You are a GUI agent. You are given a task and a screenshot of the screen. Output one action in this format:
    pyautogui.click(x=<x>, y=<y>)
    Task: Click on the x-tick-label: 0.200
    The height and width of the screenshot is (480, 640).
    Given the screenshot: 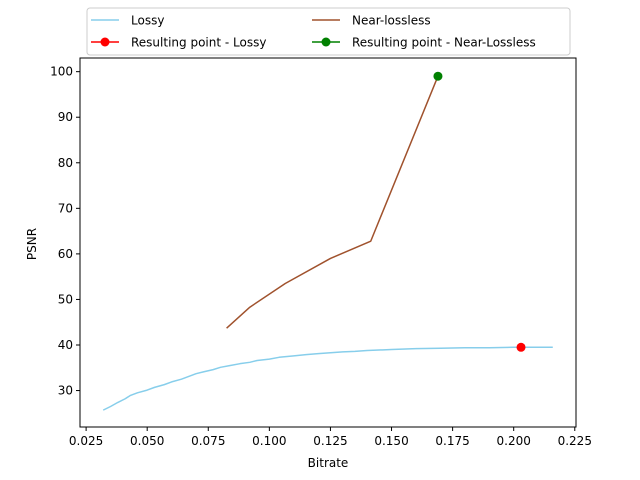 What is the action you would take?
    pyautogui.click(x=514, y=441)
    